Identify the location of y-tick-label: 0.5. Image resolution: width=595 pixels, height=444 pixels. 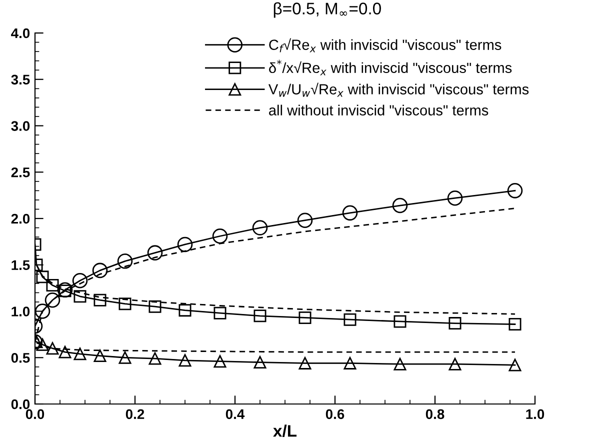
(20, 357).